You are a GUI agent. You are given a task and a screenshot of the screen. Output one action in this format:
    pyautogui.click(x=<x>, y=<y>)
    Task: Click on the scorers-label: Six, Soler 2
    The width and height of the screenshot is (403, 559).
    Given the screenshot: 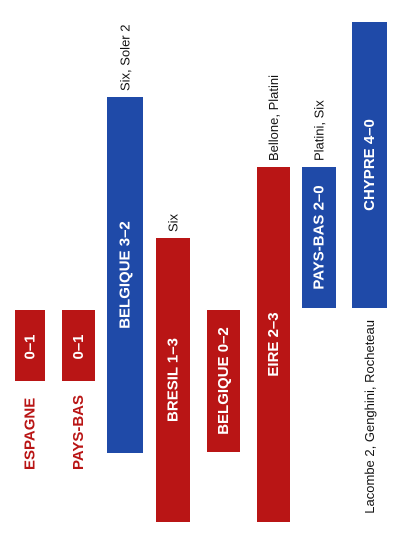 What is the action you would take?
    pyautogui.click(x=125, y=58)
    